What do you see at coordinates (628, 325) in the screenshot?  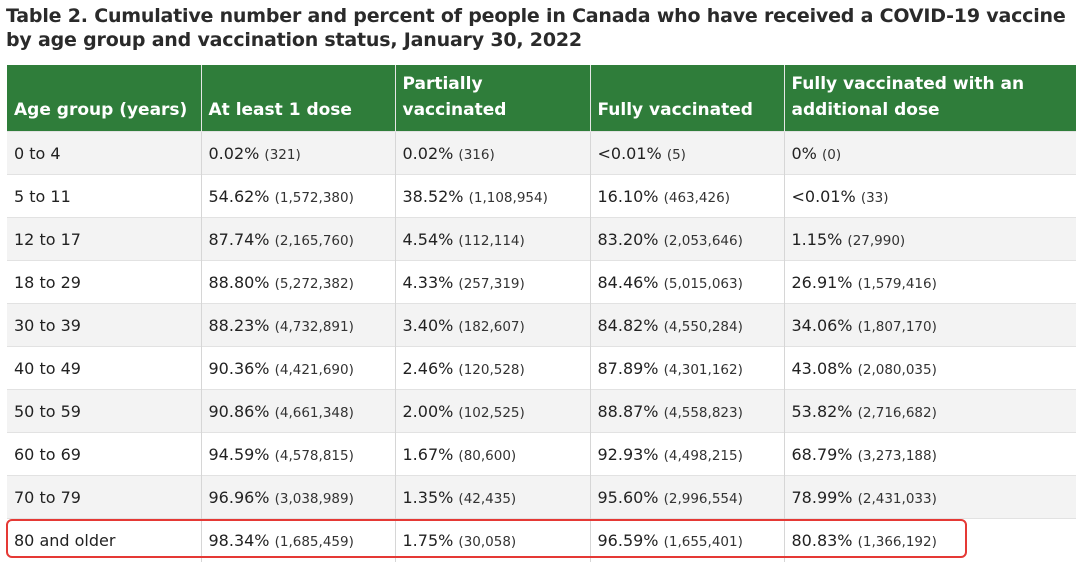 I see `percent-value: 84.82%` at bounding box center [628, 325].